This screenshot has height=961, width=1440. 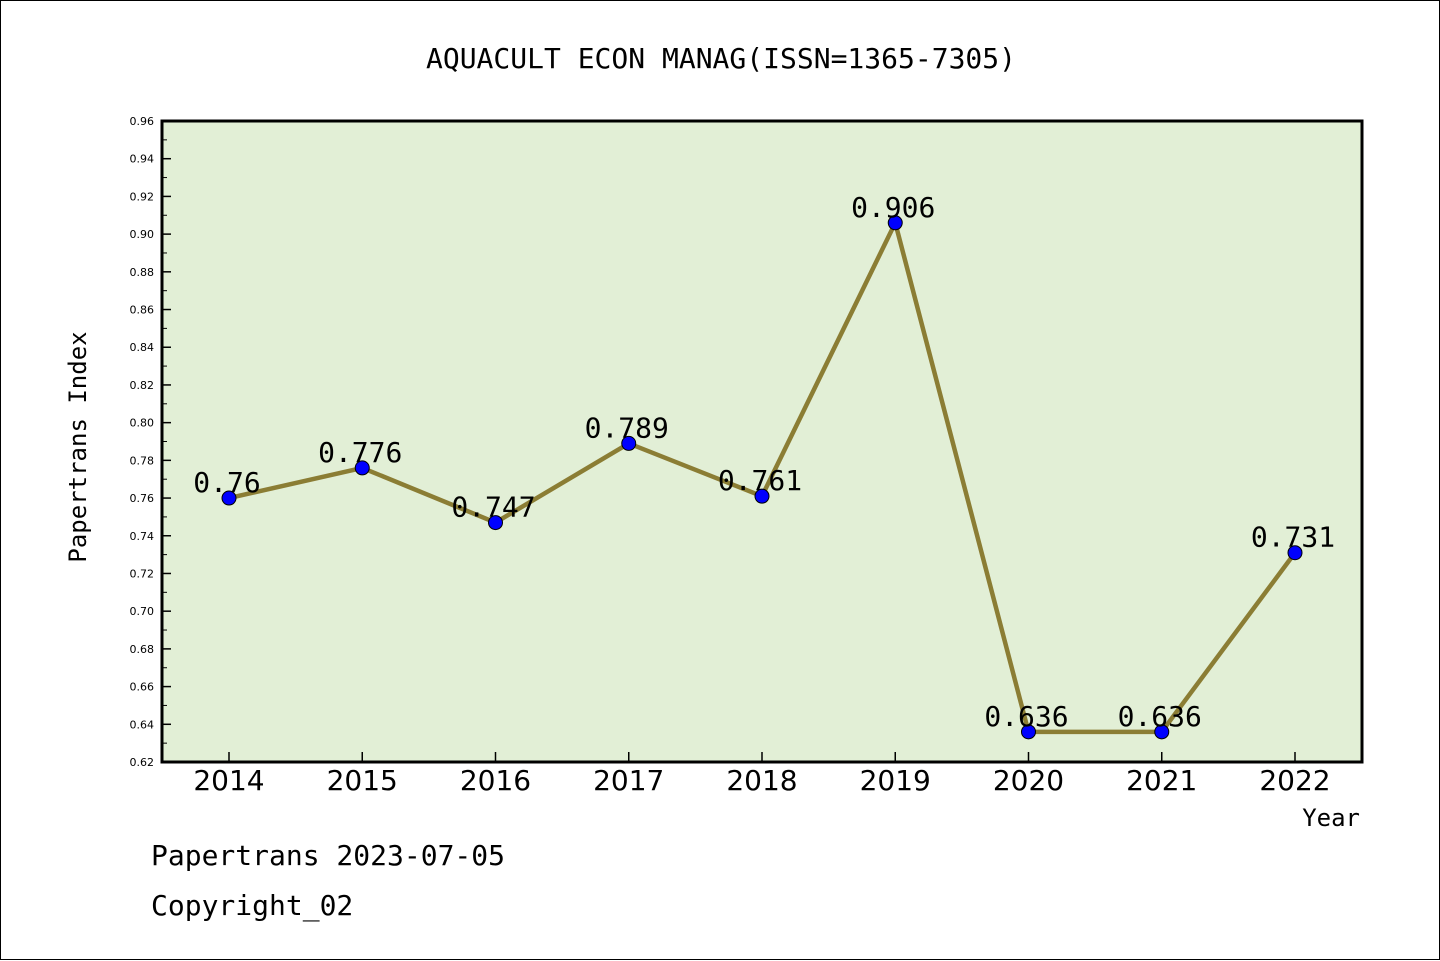 I want to click on y-tick-label: 0.82, so click(x=142, y=385).